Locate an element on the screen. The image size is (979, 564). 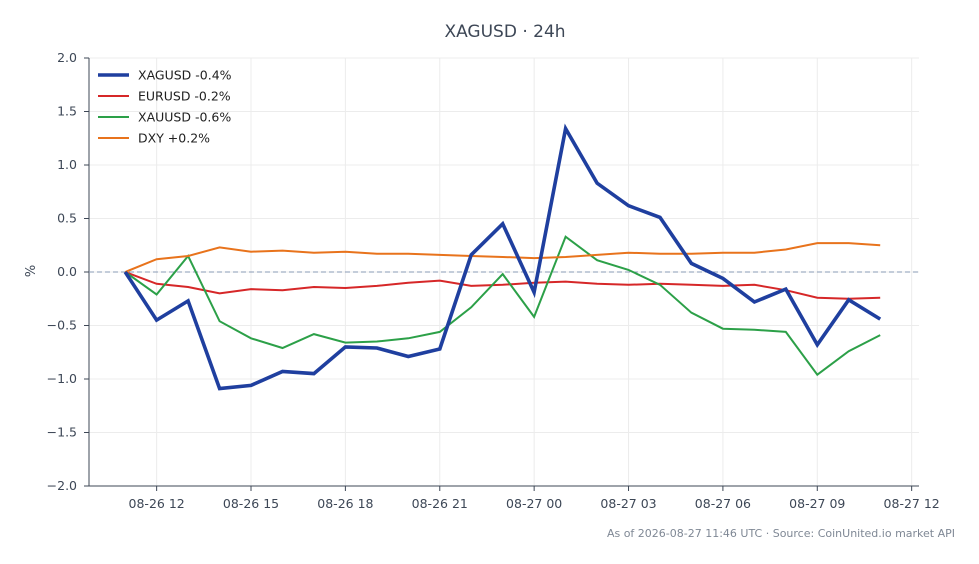
x-tick-label: 08-27 12 is located at coordinates (912, 503).